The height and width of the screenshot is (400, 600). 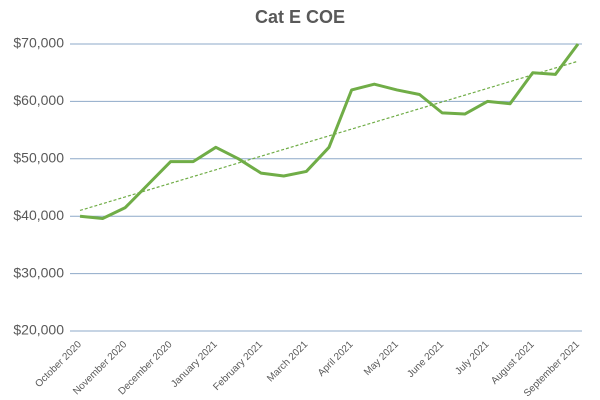 What do you see at coordinates (513, 363) in the screenshot?
I see `x-tick-label: August 2021` at bounding box center [513, 363].